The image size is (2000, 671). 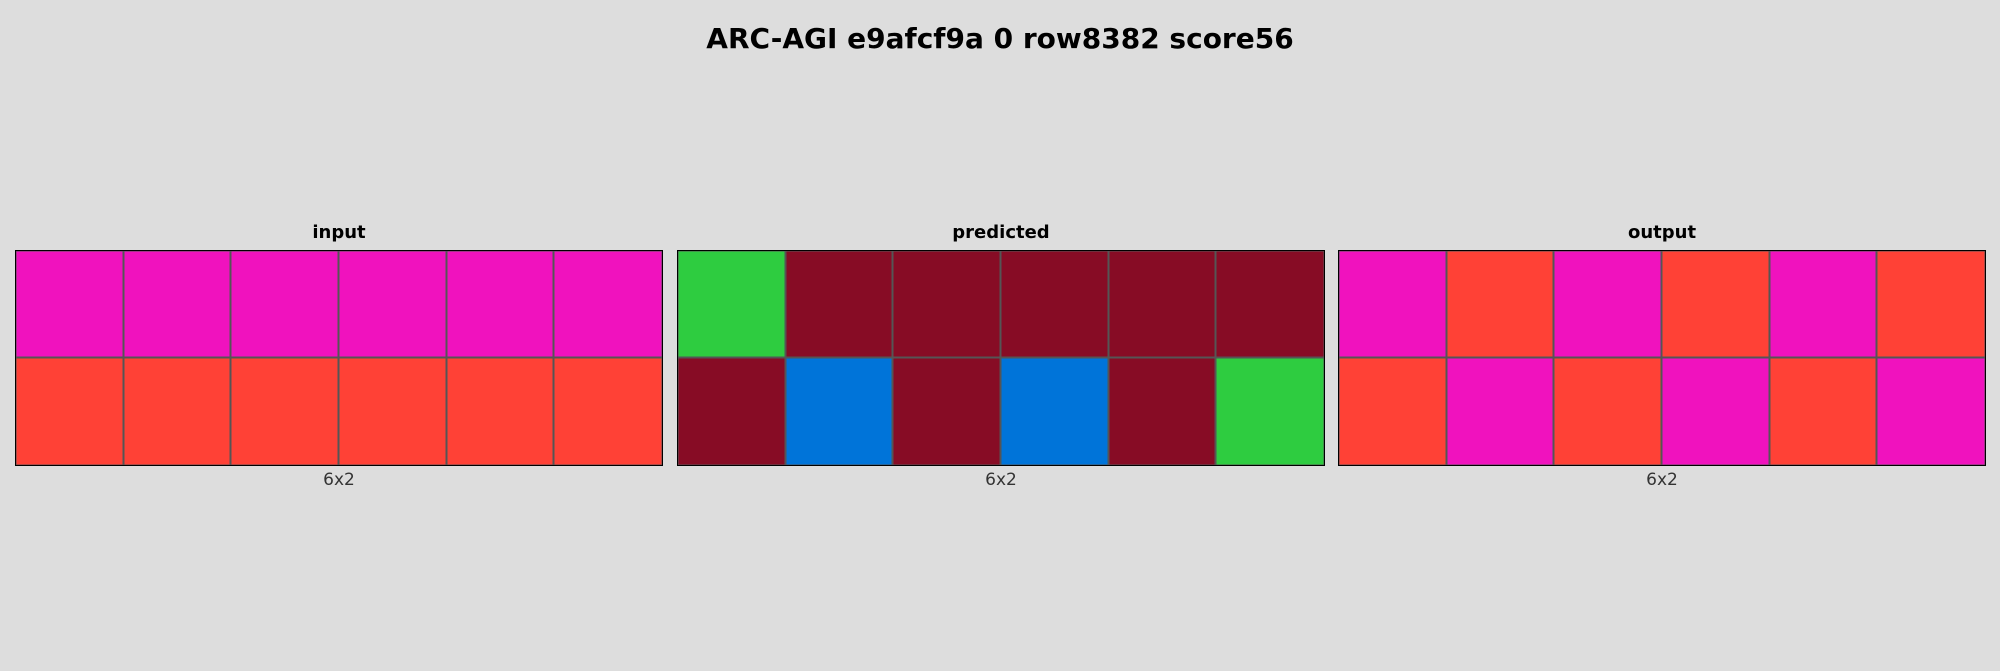 I want to click on output-grid, so click(x=1662, y=358).